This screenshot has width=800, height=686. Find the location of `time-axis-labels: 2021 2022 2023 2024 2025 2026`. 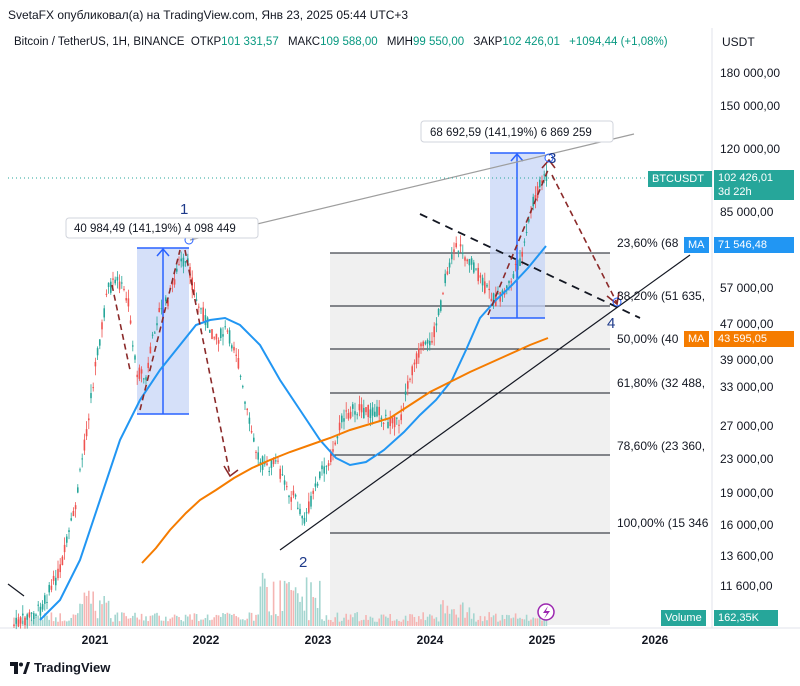

time-axis-labels: 2021 2022 2023 2024 2025 2026 is located at coordinates (375, 640).